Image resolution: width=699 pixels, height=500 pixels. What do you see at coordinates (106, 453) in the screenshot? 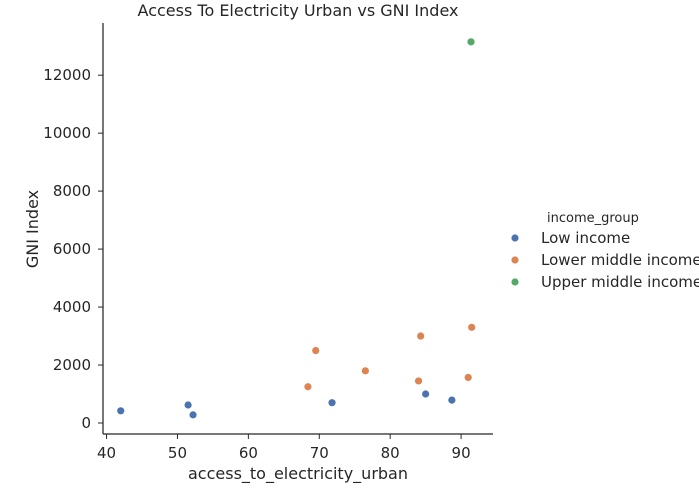
I see `x-tick-label: 40` at bounding box center [106, 453].